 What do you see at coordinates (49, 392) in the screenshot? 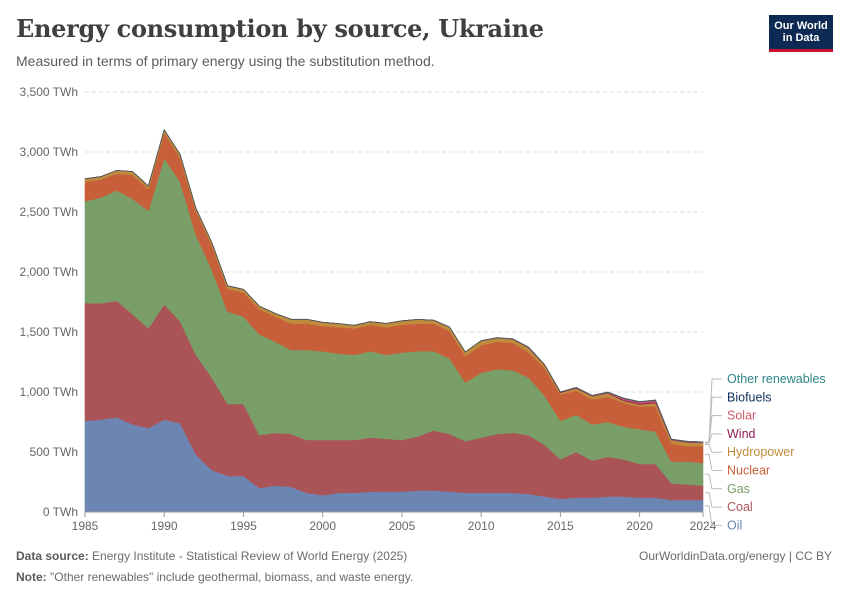
I see `y-tick-label: 1,000 TWh` at bounding box center [49, 392].